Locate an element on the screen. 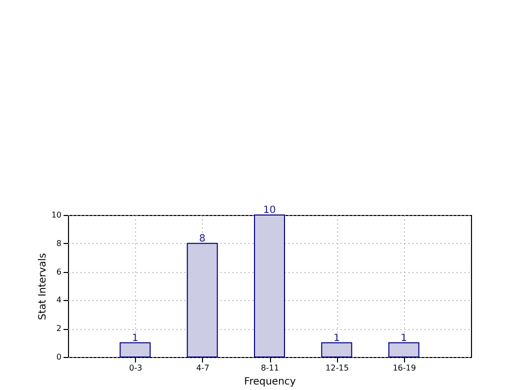 Image resolution: width=520 pixels, height=390 pixels. x-axis-title: Frequency is located at coordinates (270, 382).